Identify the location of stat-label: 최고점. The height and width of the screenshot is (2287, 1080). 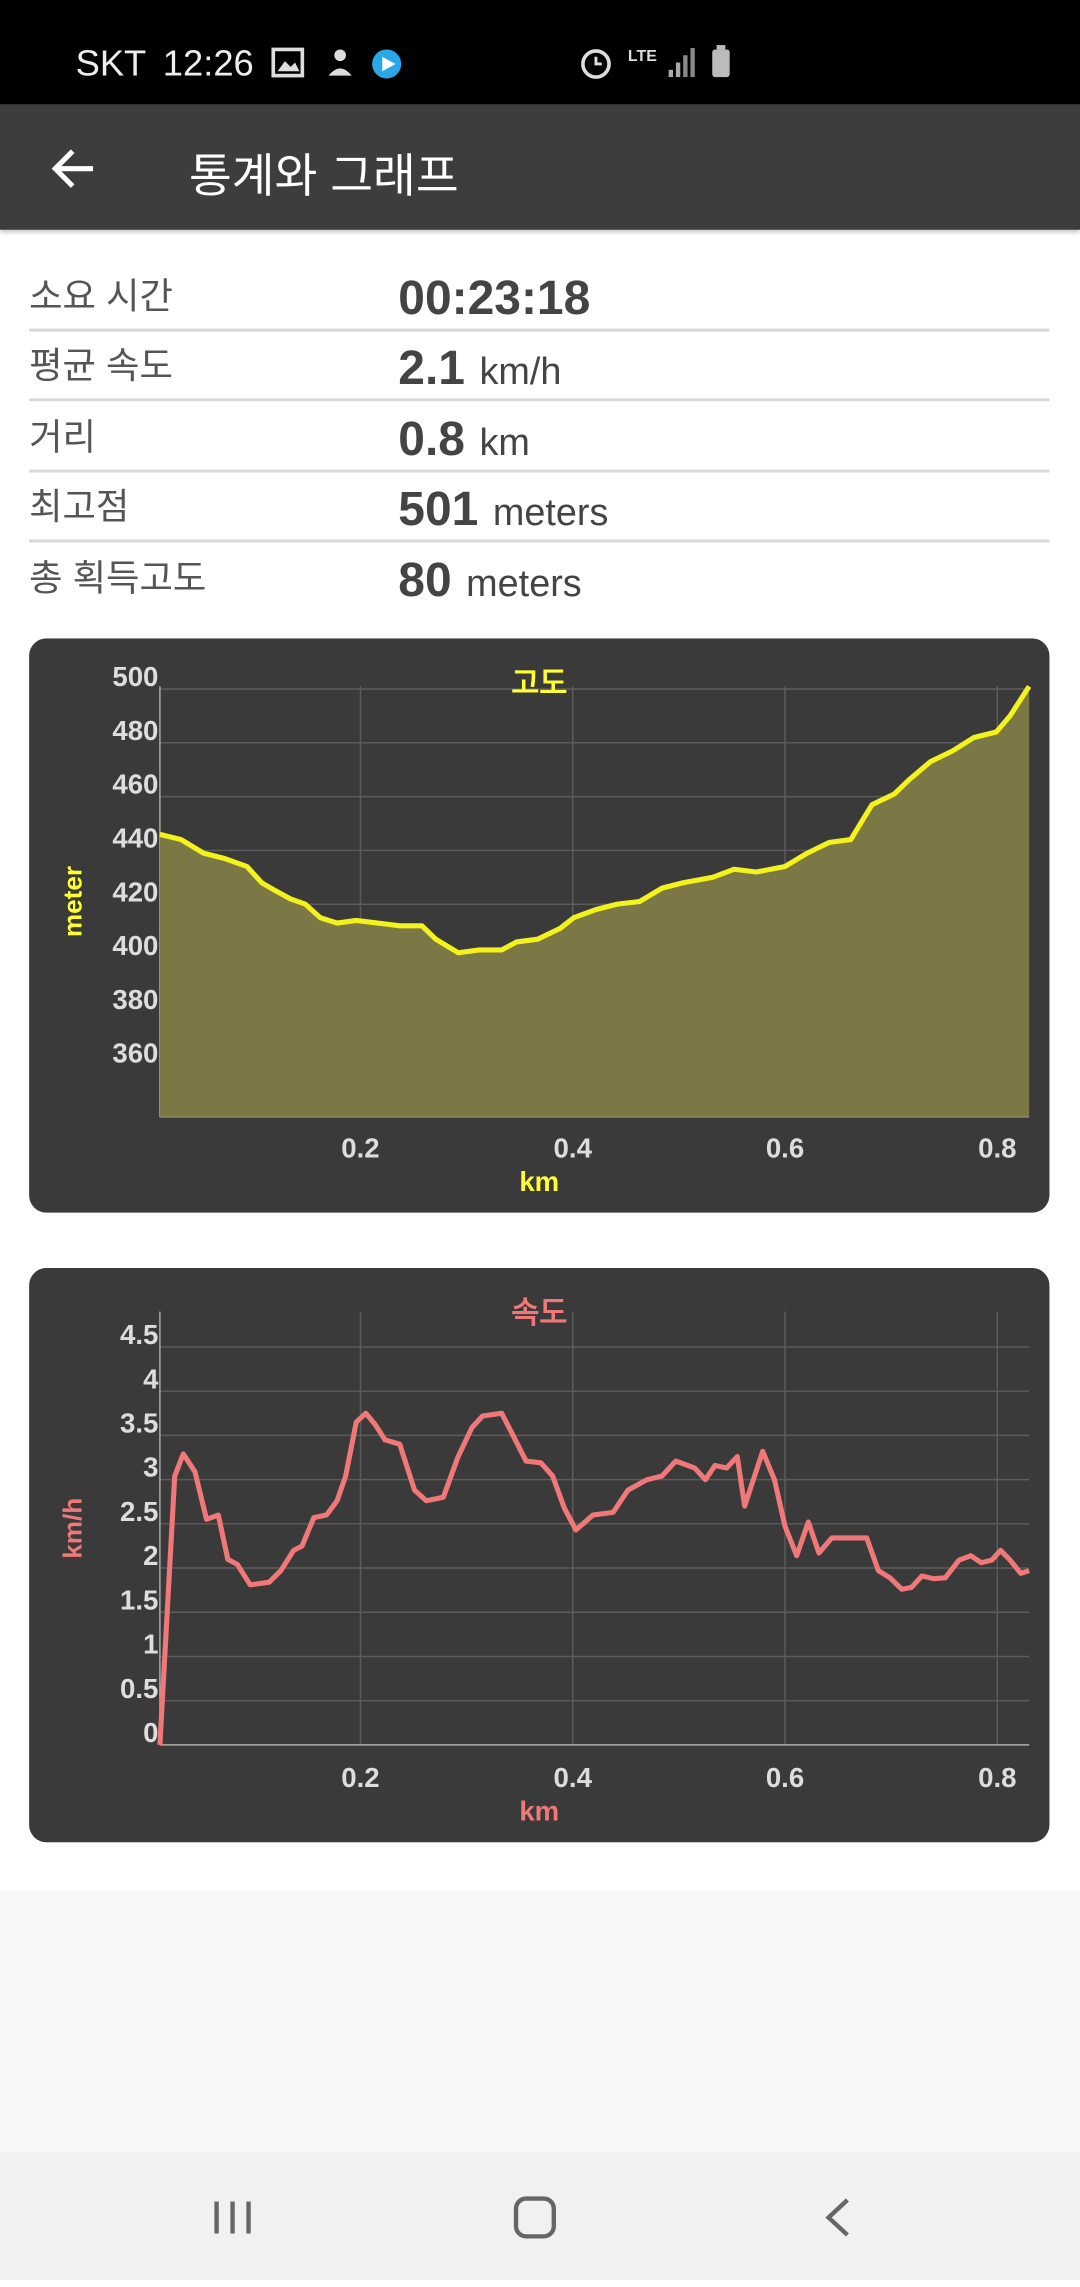
(79, 507).